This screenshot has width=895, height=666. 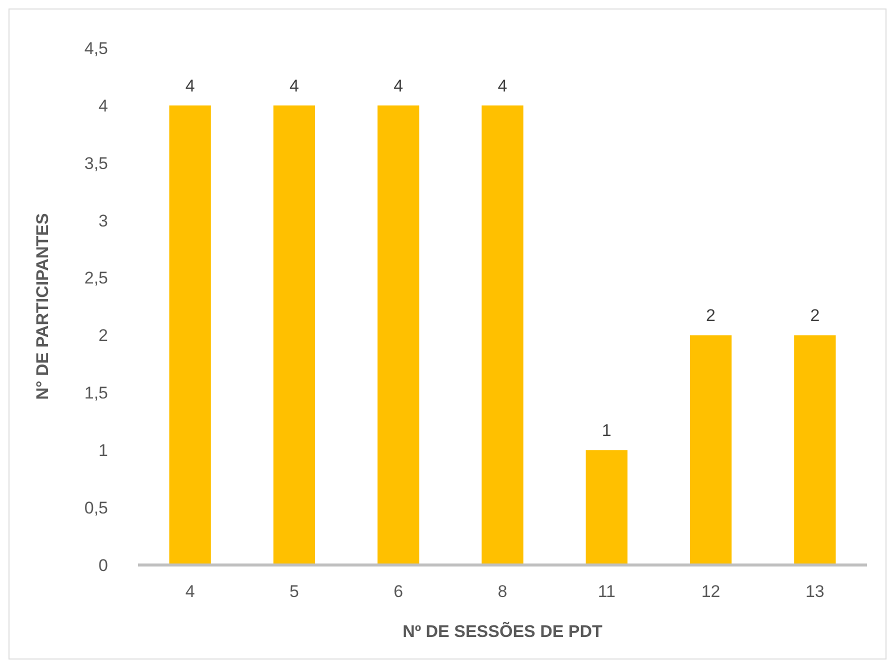 What do you see at coordinates (710, 591) in the screenshot?
I see `x-tick-label: 12` at bounding box center [710, 591].